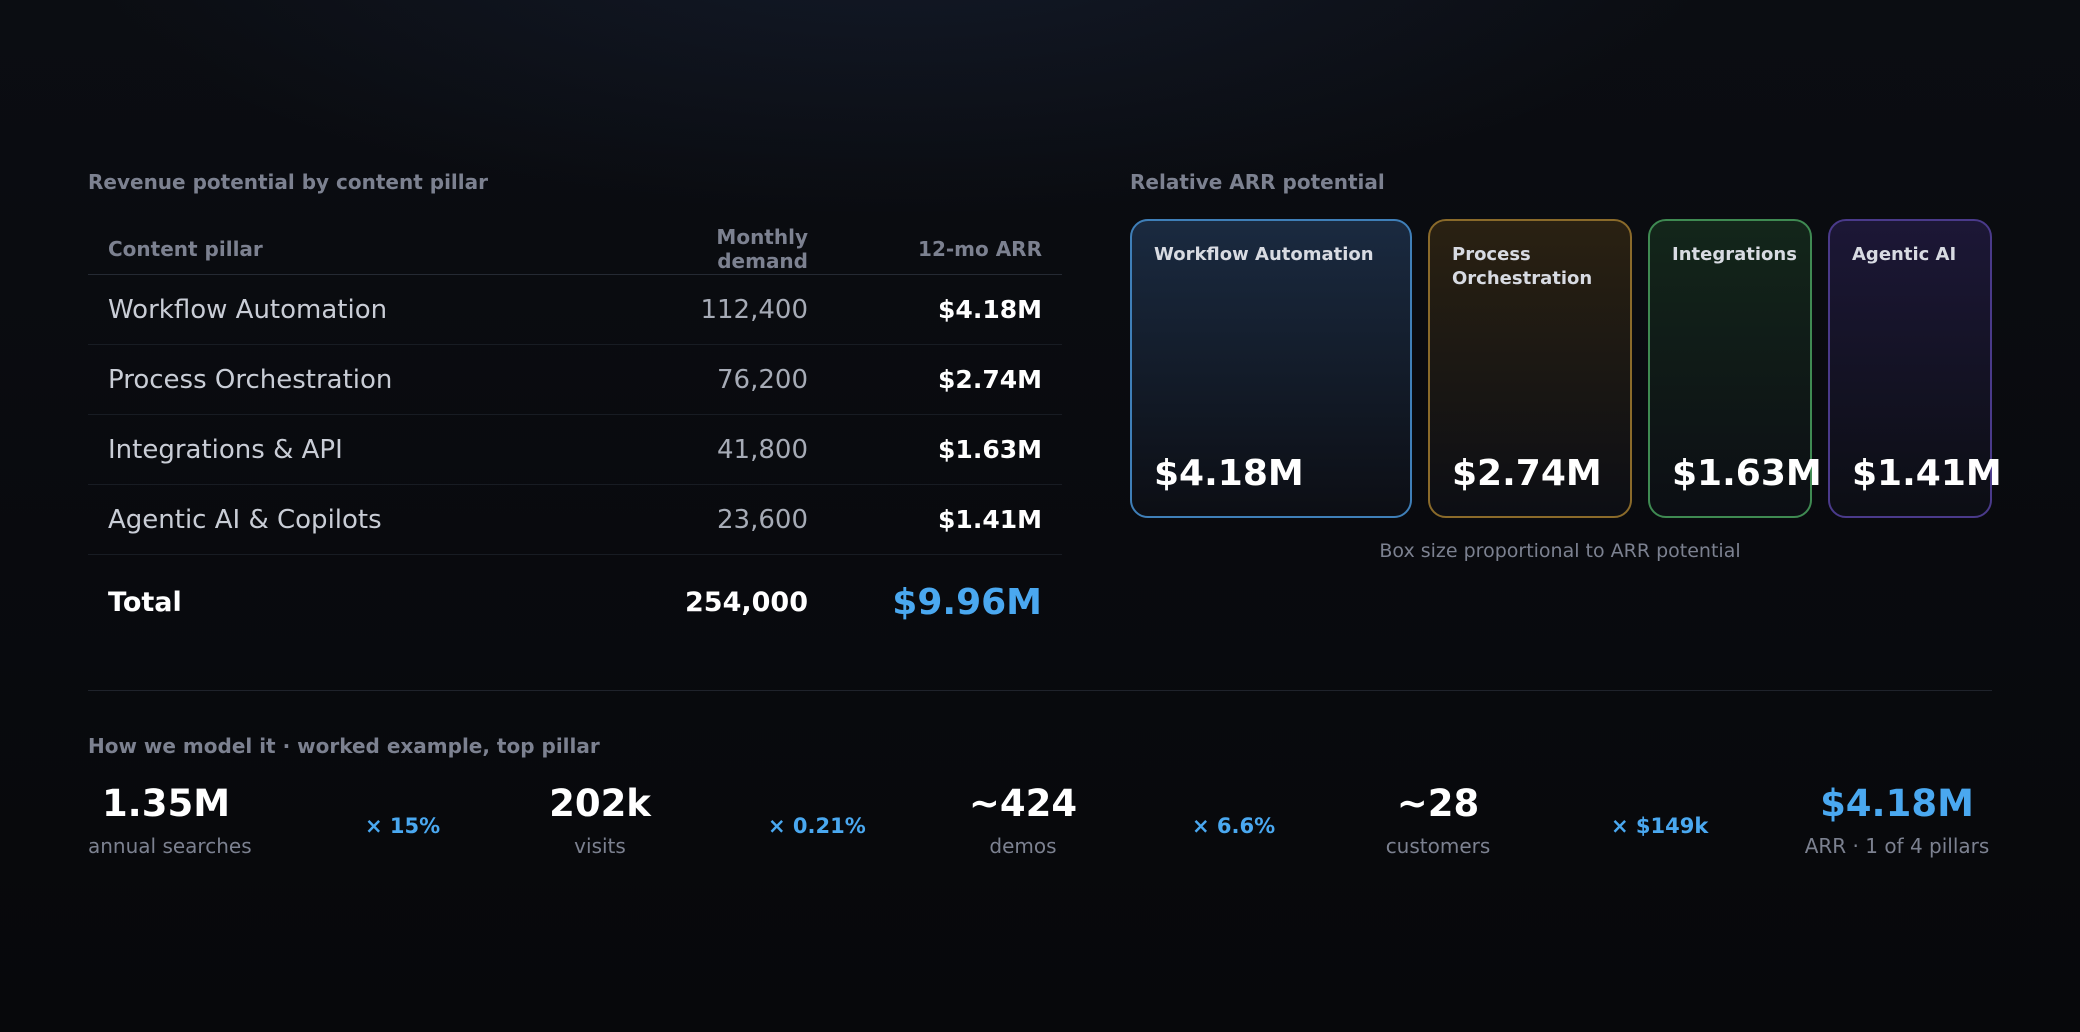  What do you see at coordinates (1023, 803) in the screenshot?
I see `stat-value: ~424` at bounding box center [1023, 803].